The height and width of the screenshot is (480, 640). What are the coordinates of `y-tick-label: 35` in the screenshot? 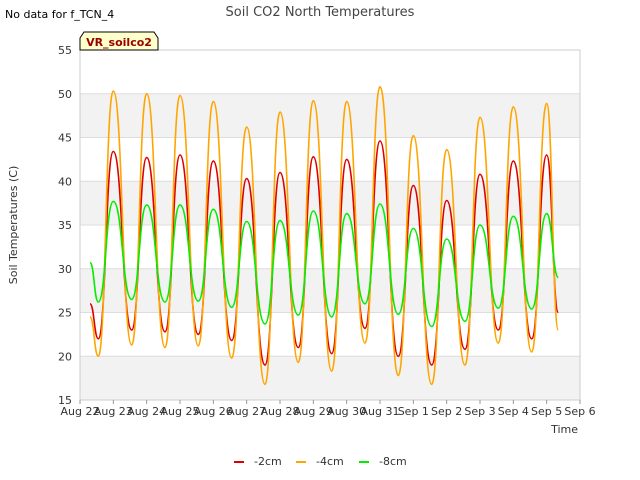 It's located at (65, 225).